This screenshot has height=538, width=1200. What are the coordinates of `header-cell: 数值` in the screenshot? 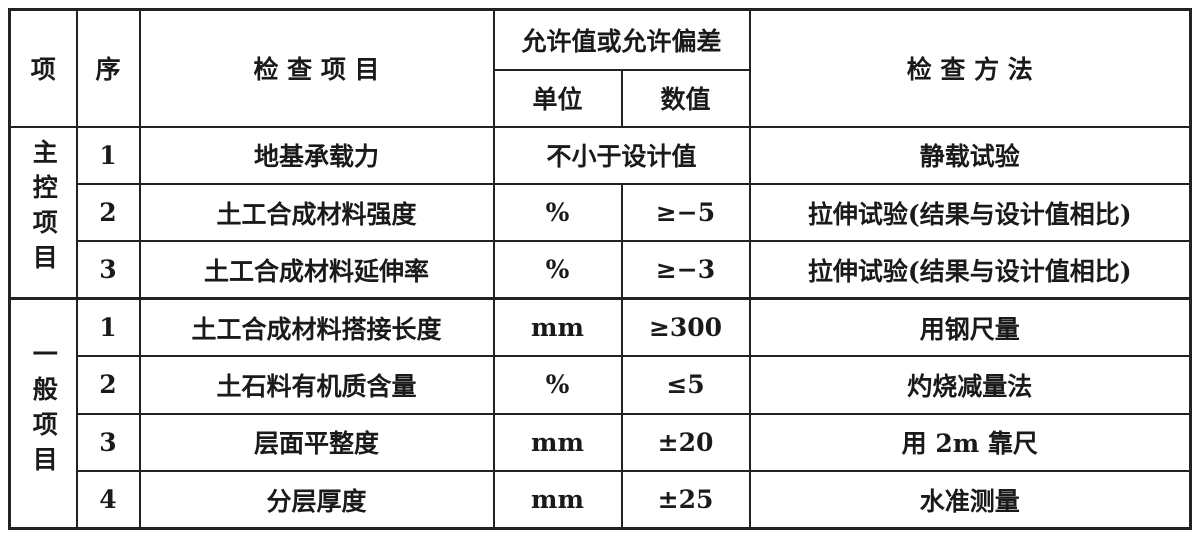 It's located at (685, 98).